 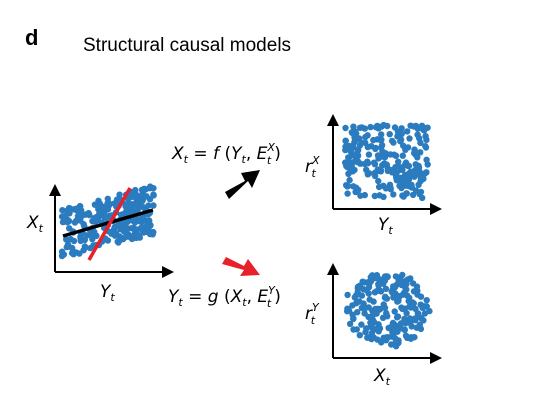 I want to click on left-y-axis-label: Xt, so click(x=35, y=224).